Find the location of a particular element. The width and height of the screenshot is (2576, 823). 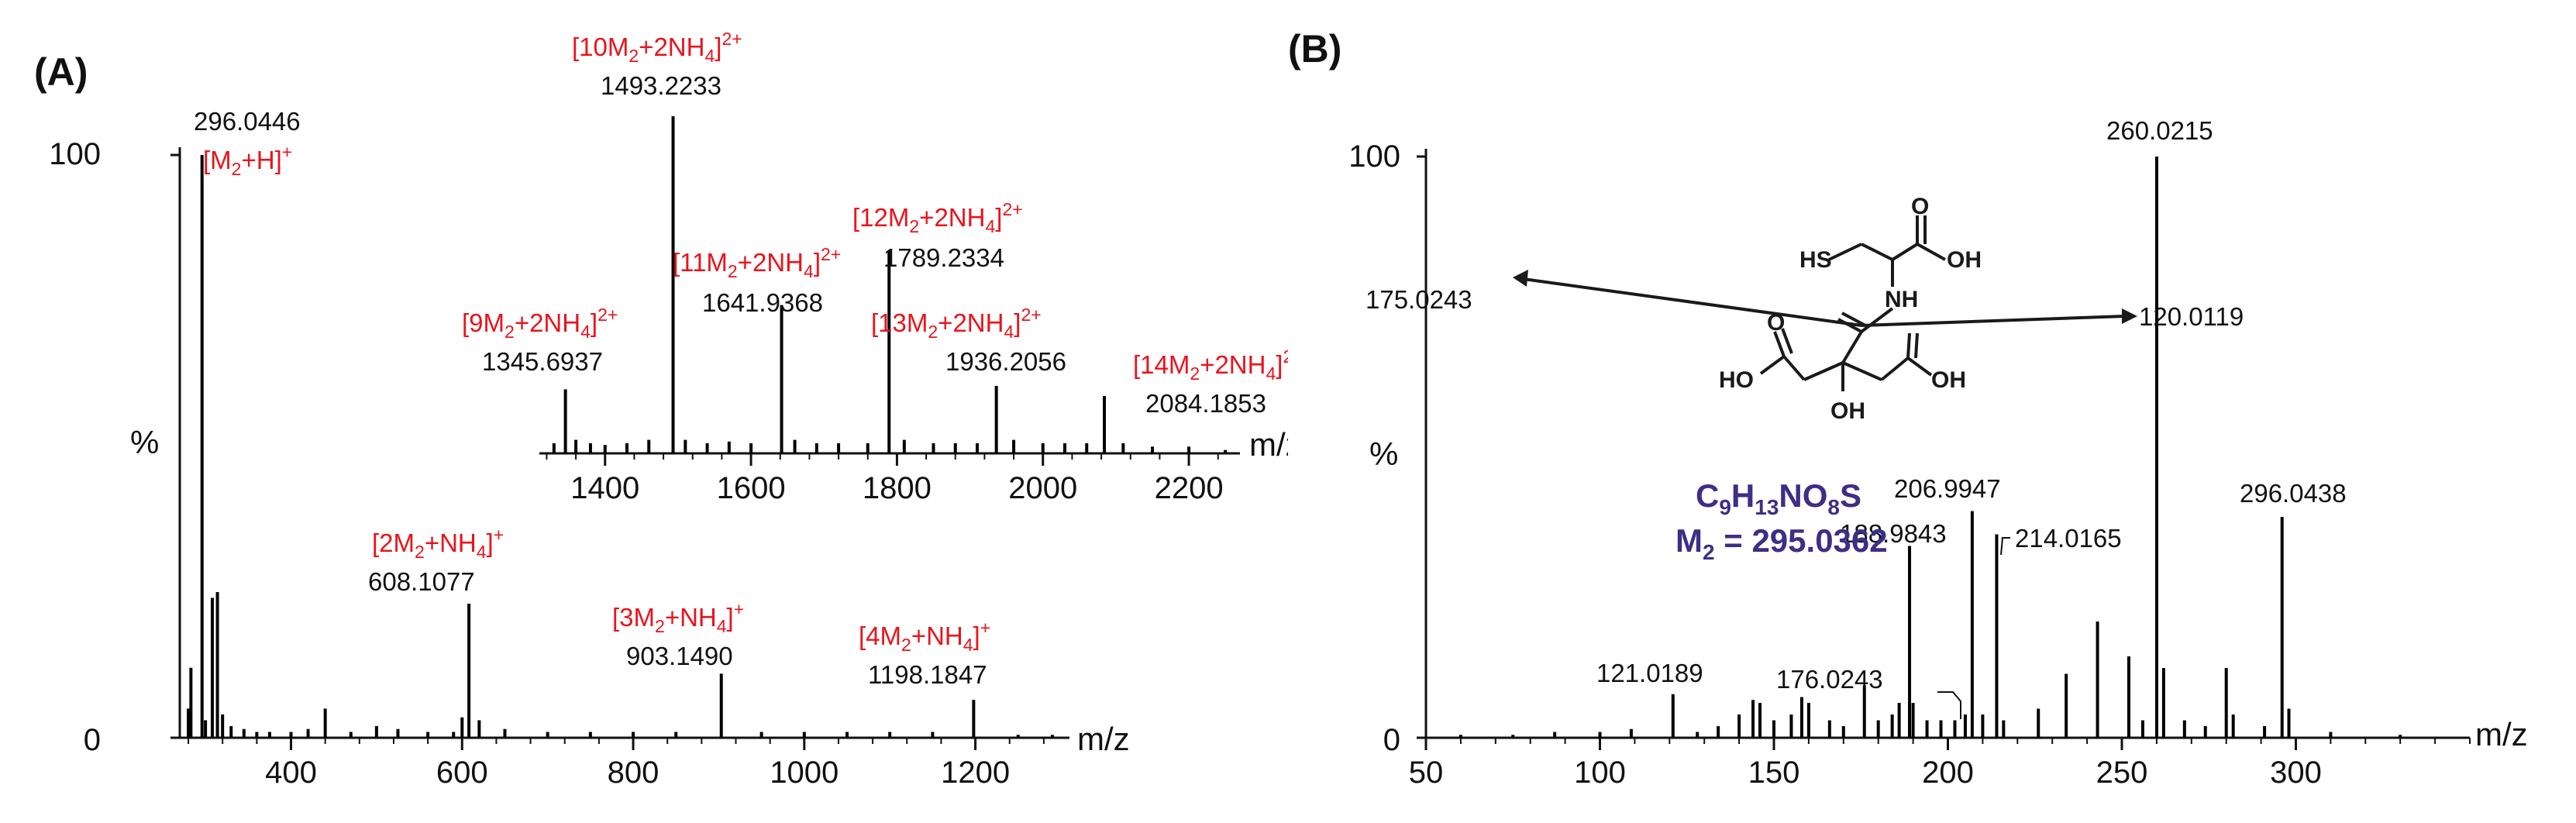

inset-x-tick-label-2200: 2200 is located at coordinates (1189, 488).